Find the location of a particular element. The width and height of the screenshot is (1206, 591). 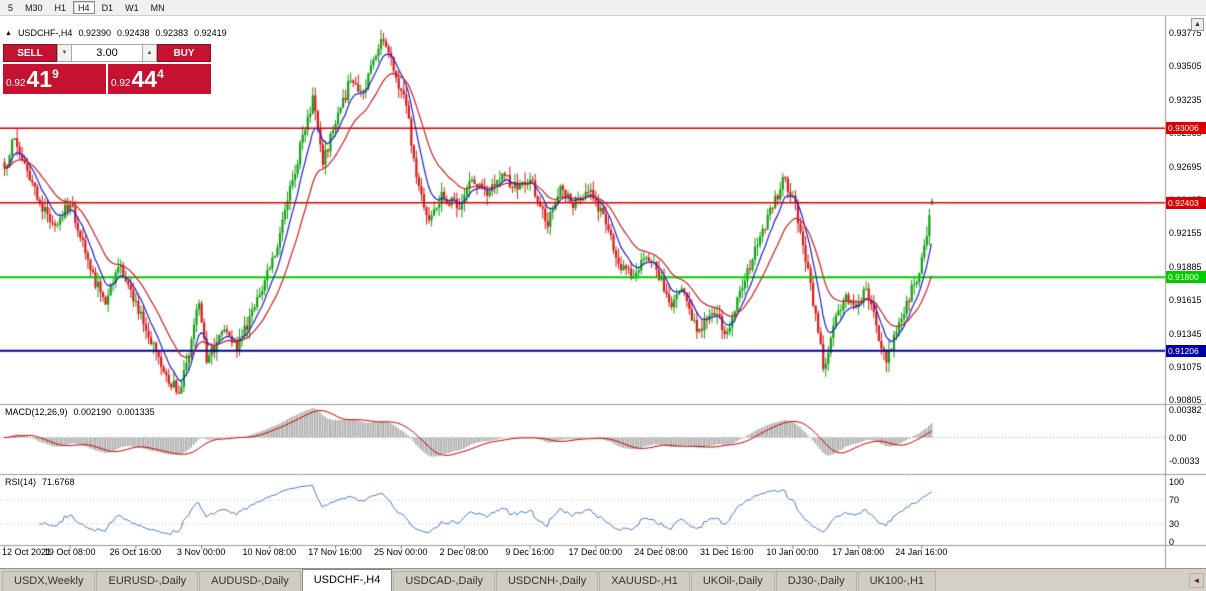

volume-decrease-icon: ▼ is located at coordinates (64, 53).